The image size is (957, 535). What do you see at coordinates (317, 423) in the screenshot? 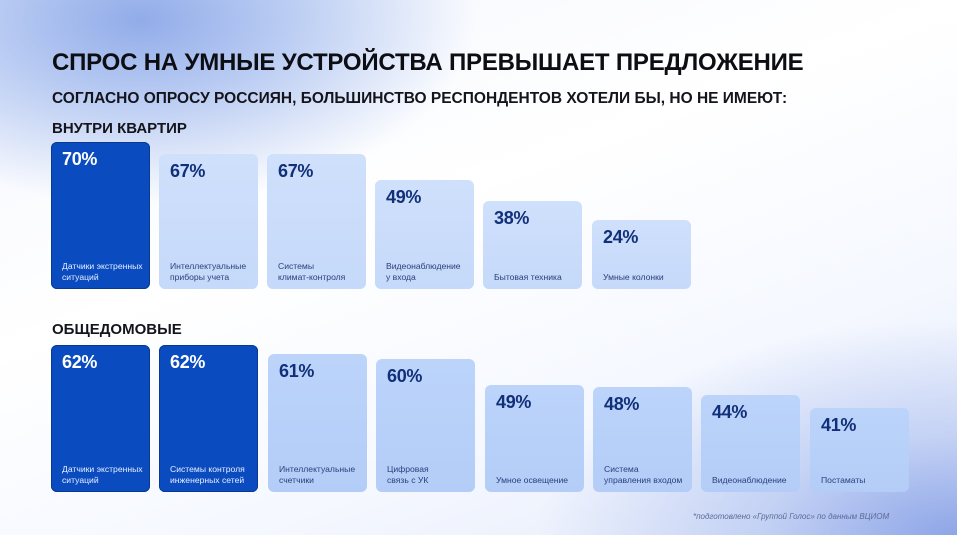
I see `bar-card: 61% Интеллектуальные счетчики` at bounding box center [317, 423].